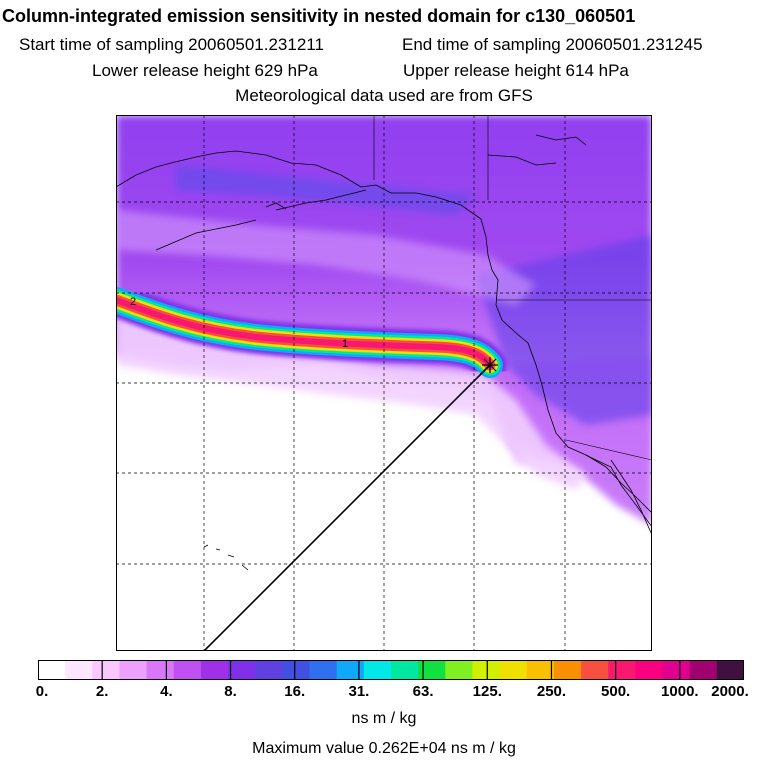 The width and height of the screenshot is (768, 768). Describe the element at coordinates (133, 302) in the screenshot. I see `plume-label-2: 2` at that location.